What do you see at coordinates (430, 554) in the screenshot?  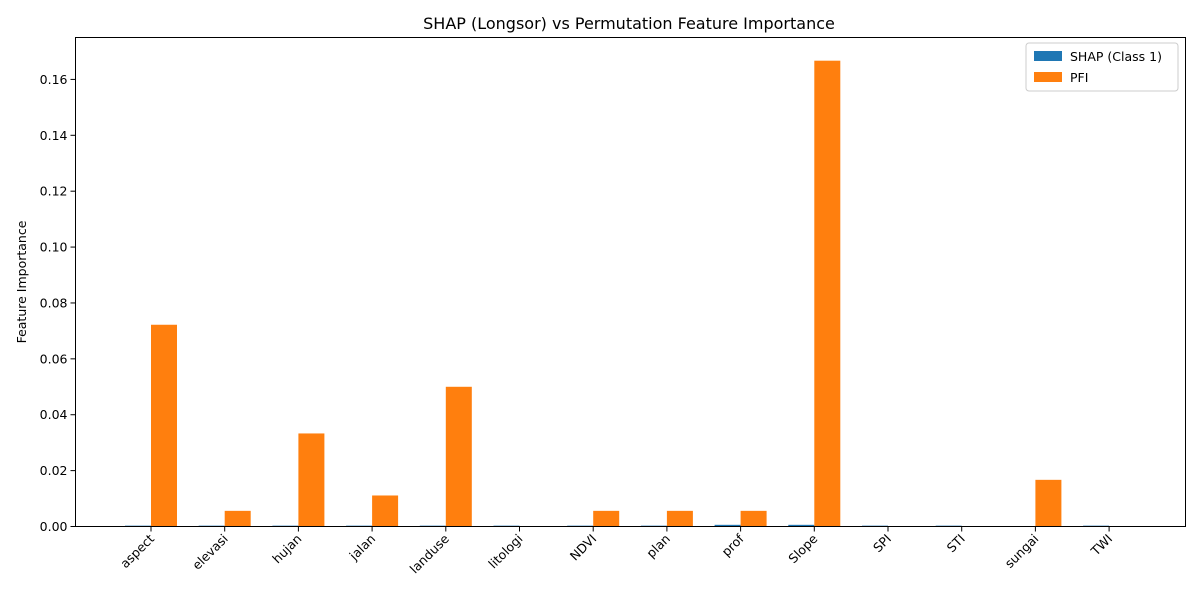 I see `x-tick-label: landuse` at bounding box center [430, 554].